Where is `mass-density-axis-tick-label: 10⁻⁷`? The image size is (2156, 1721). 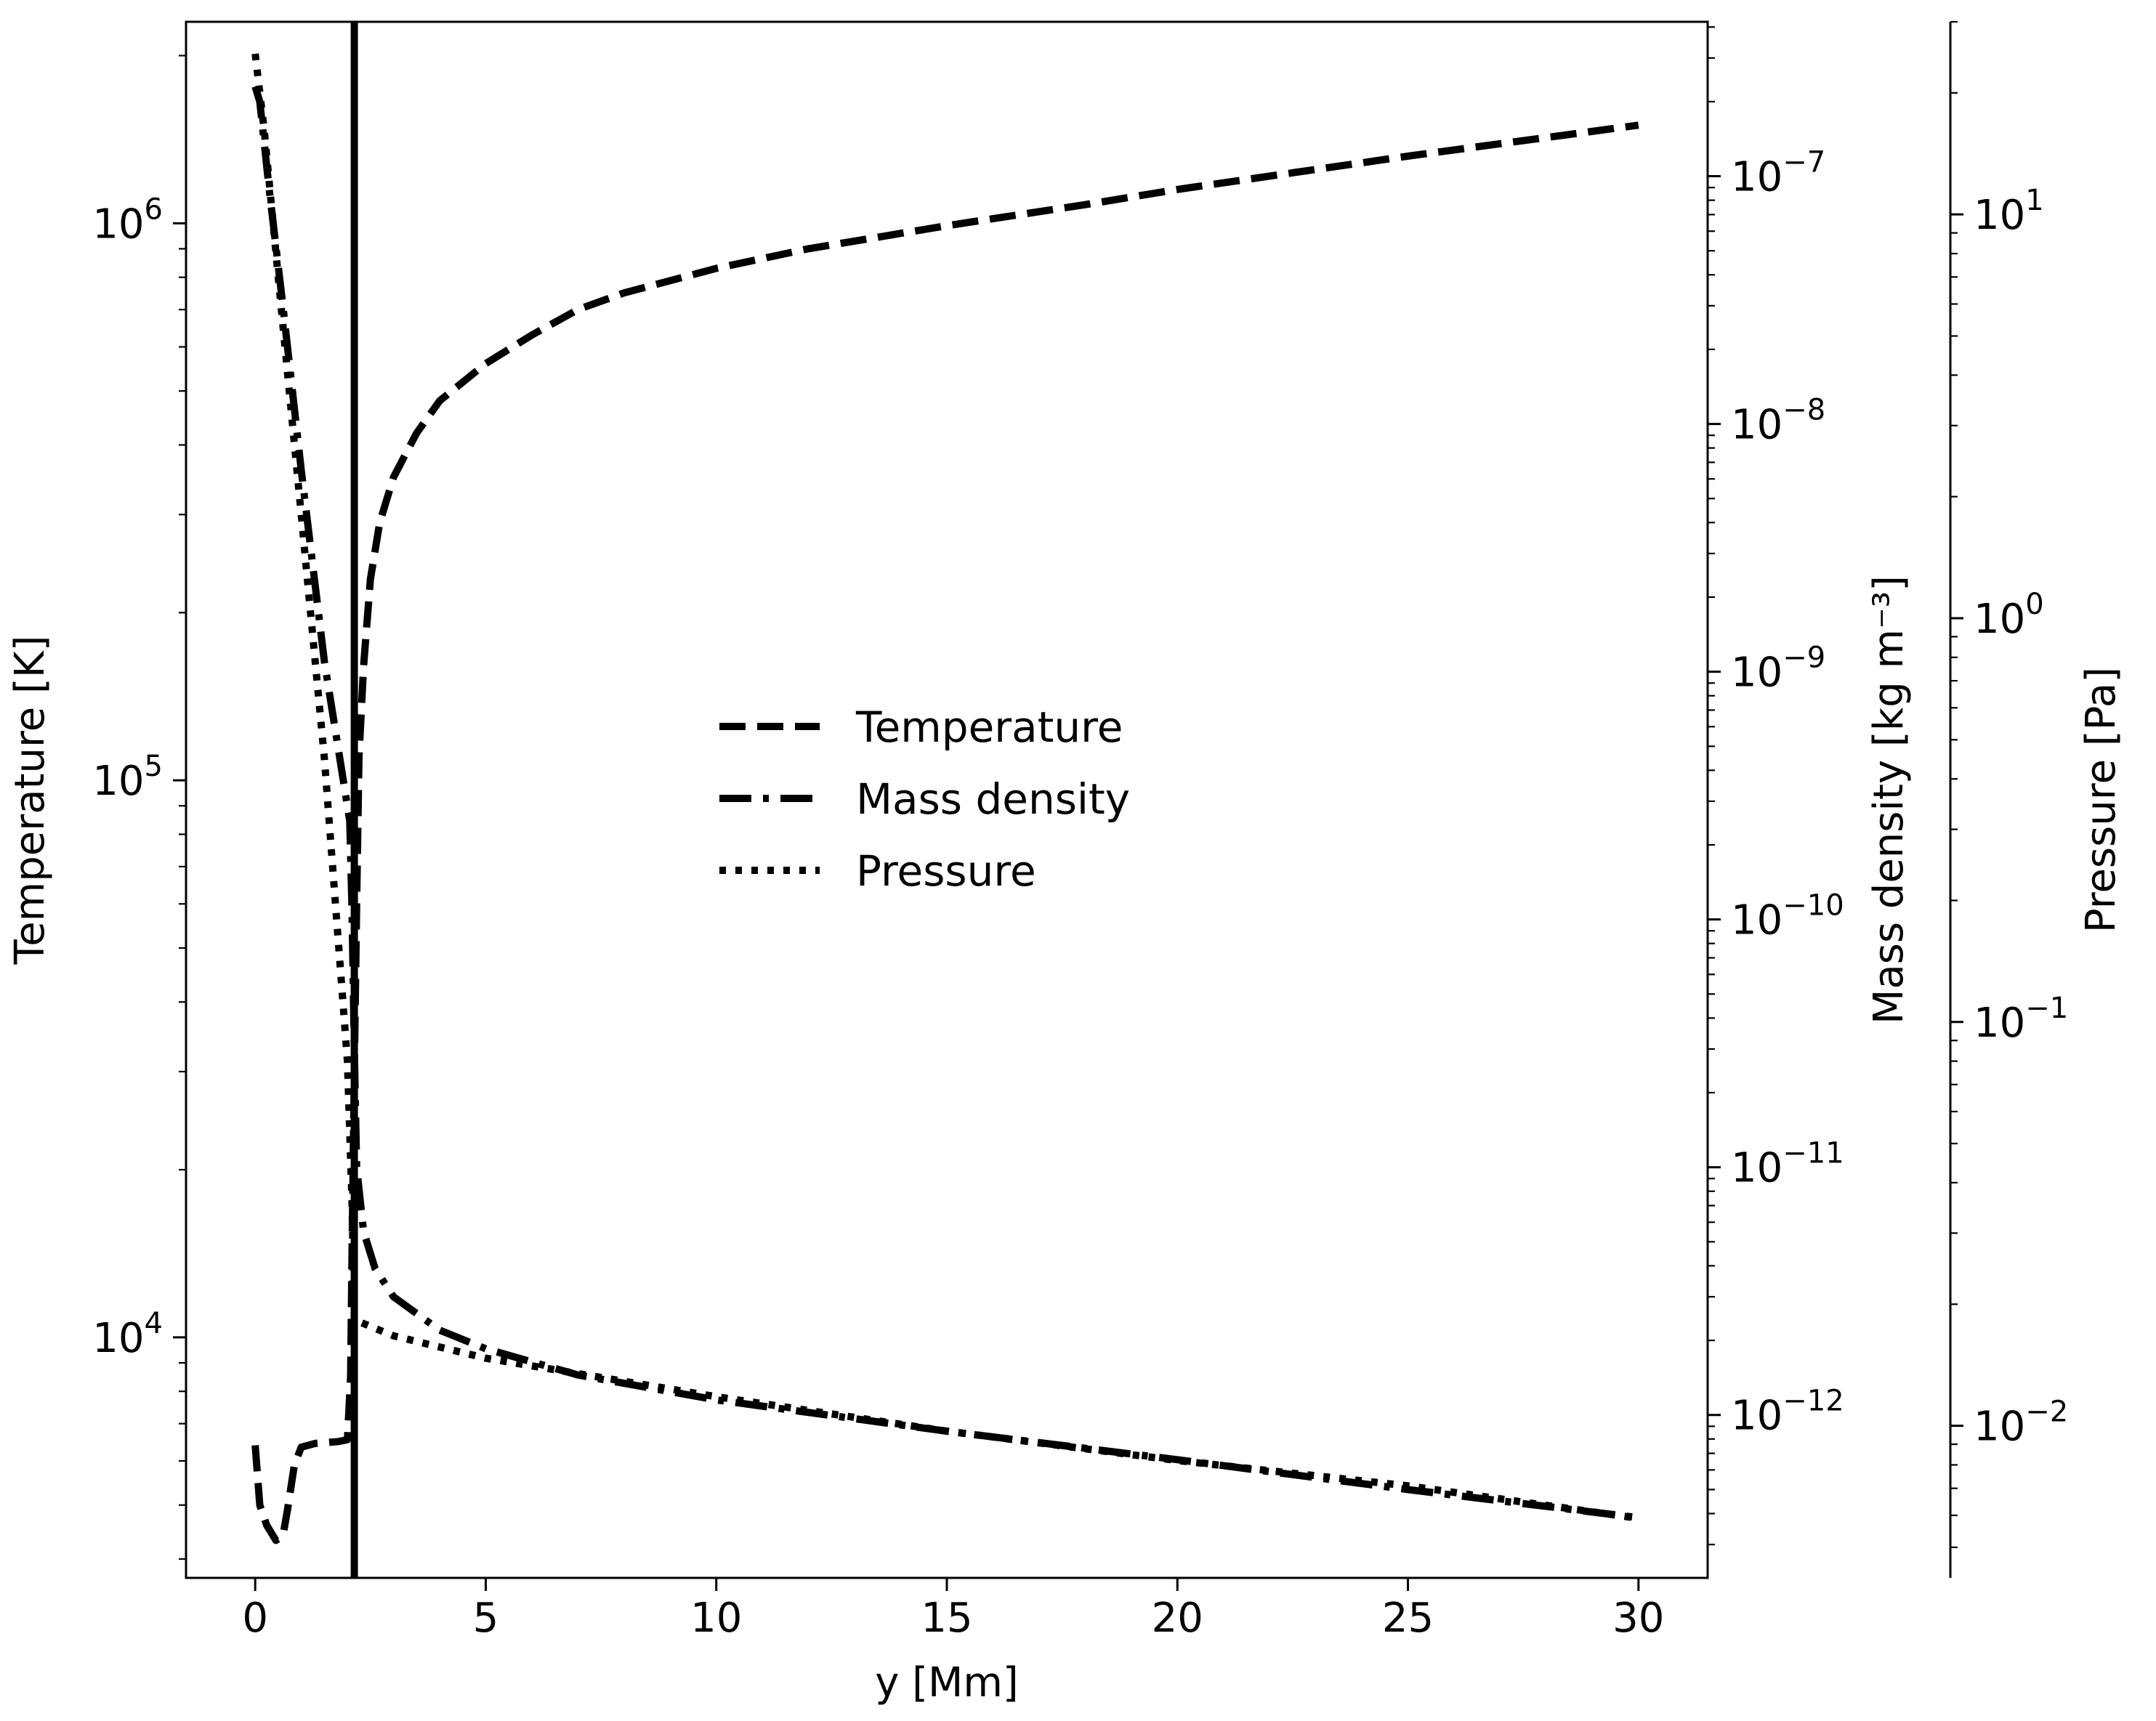
mass-density-axis-tick-label: 10⁻⁷ is located at coordinates (1778, 174).